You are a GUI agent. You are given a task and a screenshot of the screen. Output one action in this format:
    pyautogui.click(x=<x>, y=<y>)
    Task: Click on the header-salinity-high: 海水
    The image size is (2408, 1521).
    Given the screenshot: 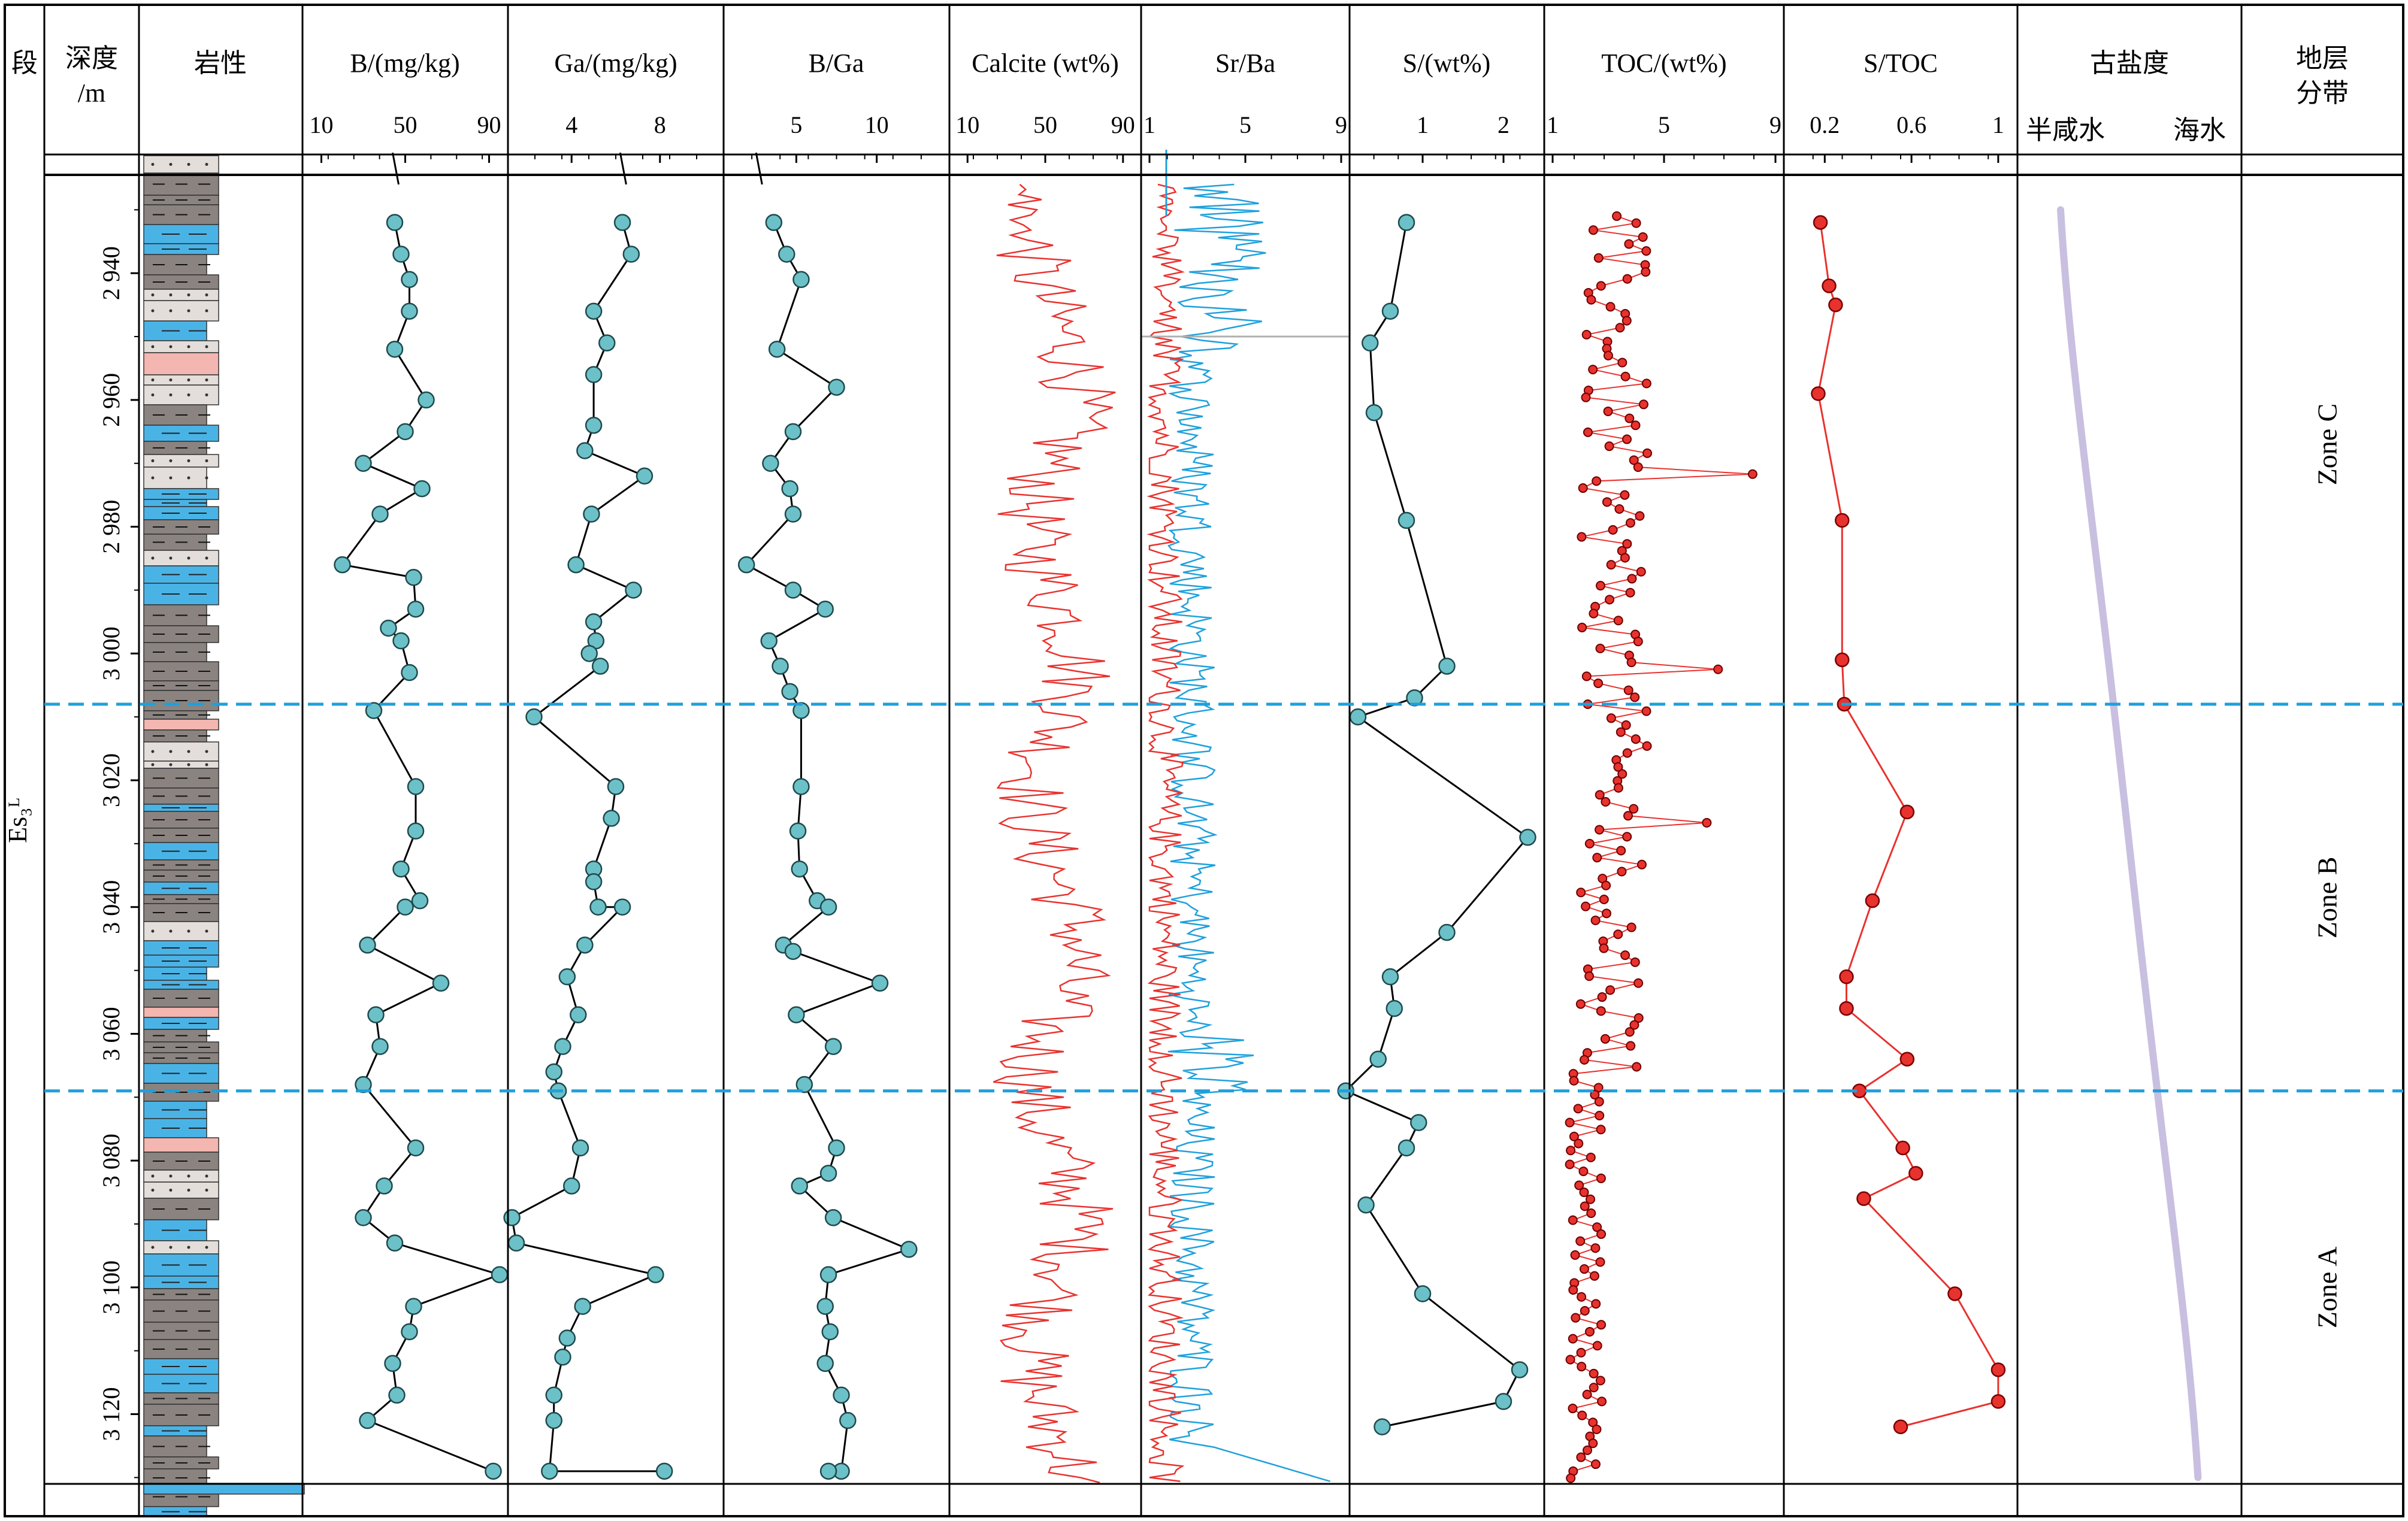 What is the action you would take?
    pyautogui.click(x=2200, y=130)
    